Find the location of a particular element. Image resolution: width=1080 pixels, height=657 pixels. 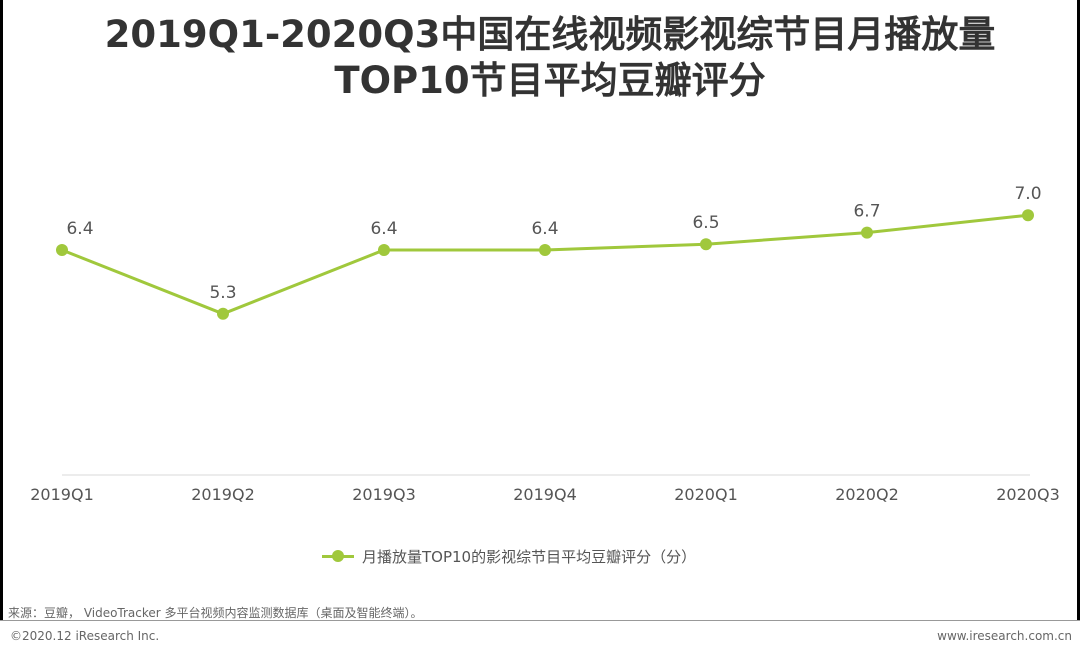

legend-label: 月播放量TOP10的影视综节目平均豆瓣评分（分） is located at coordinates (529, 556).